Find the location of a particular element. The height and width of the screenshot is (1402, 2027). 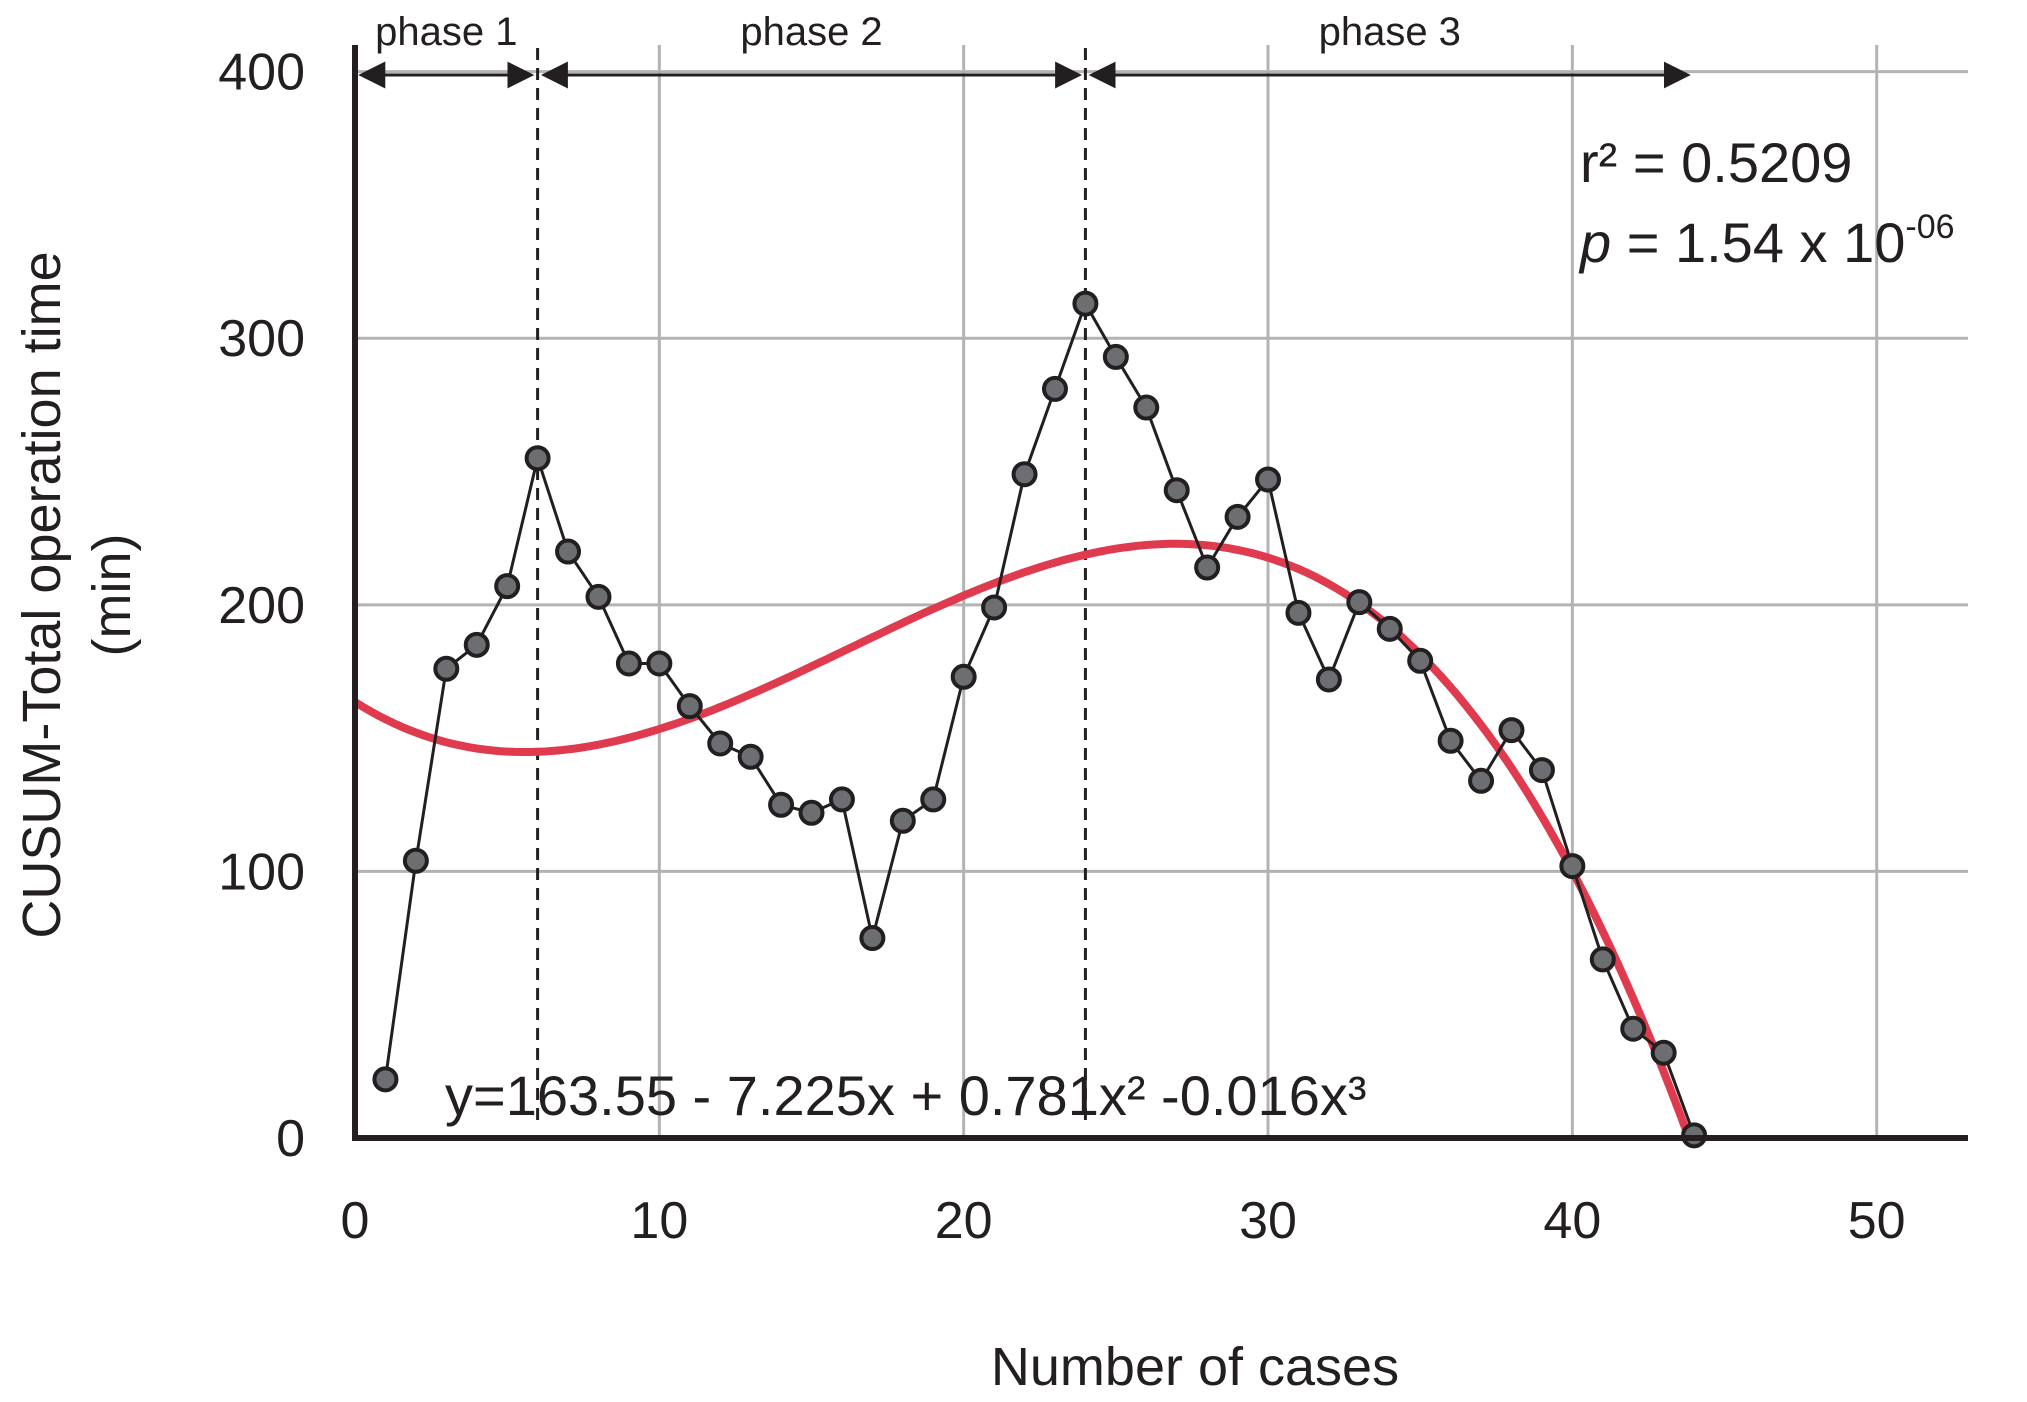

y-tick-label-4: 400 is located at coordinates (261, 73).